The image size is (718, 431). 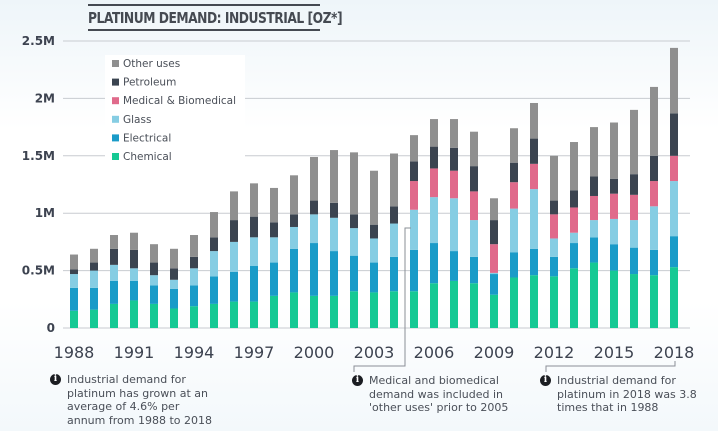 I want to click on bar-stack-2003, so click(x=374, y=249).